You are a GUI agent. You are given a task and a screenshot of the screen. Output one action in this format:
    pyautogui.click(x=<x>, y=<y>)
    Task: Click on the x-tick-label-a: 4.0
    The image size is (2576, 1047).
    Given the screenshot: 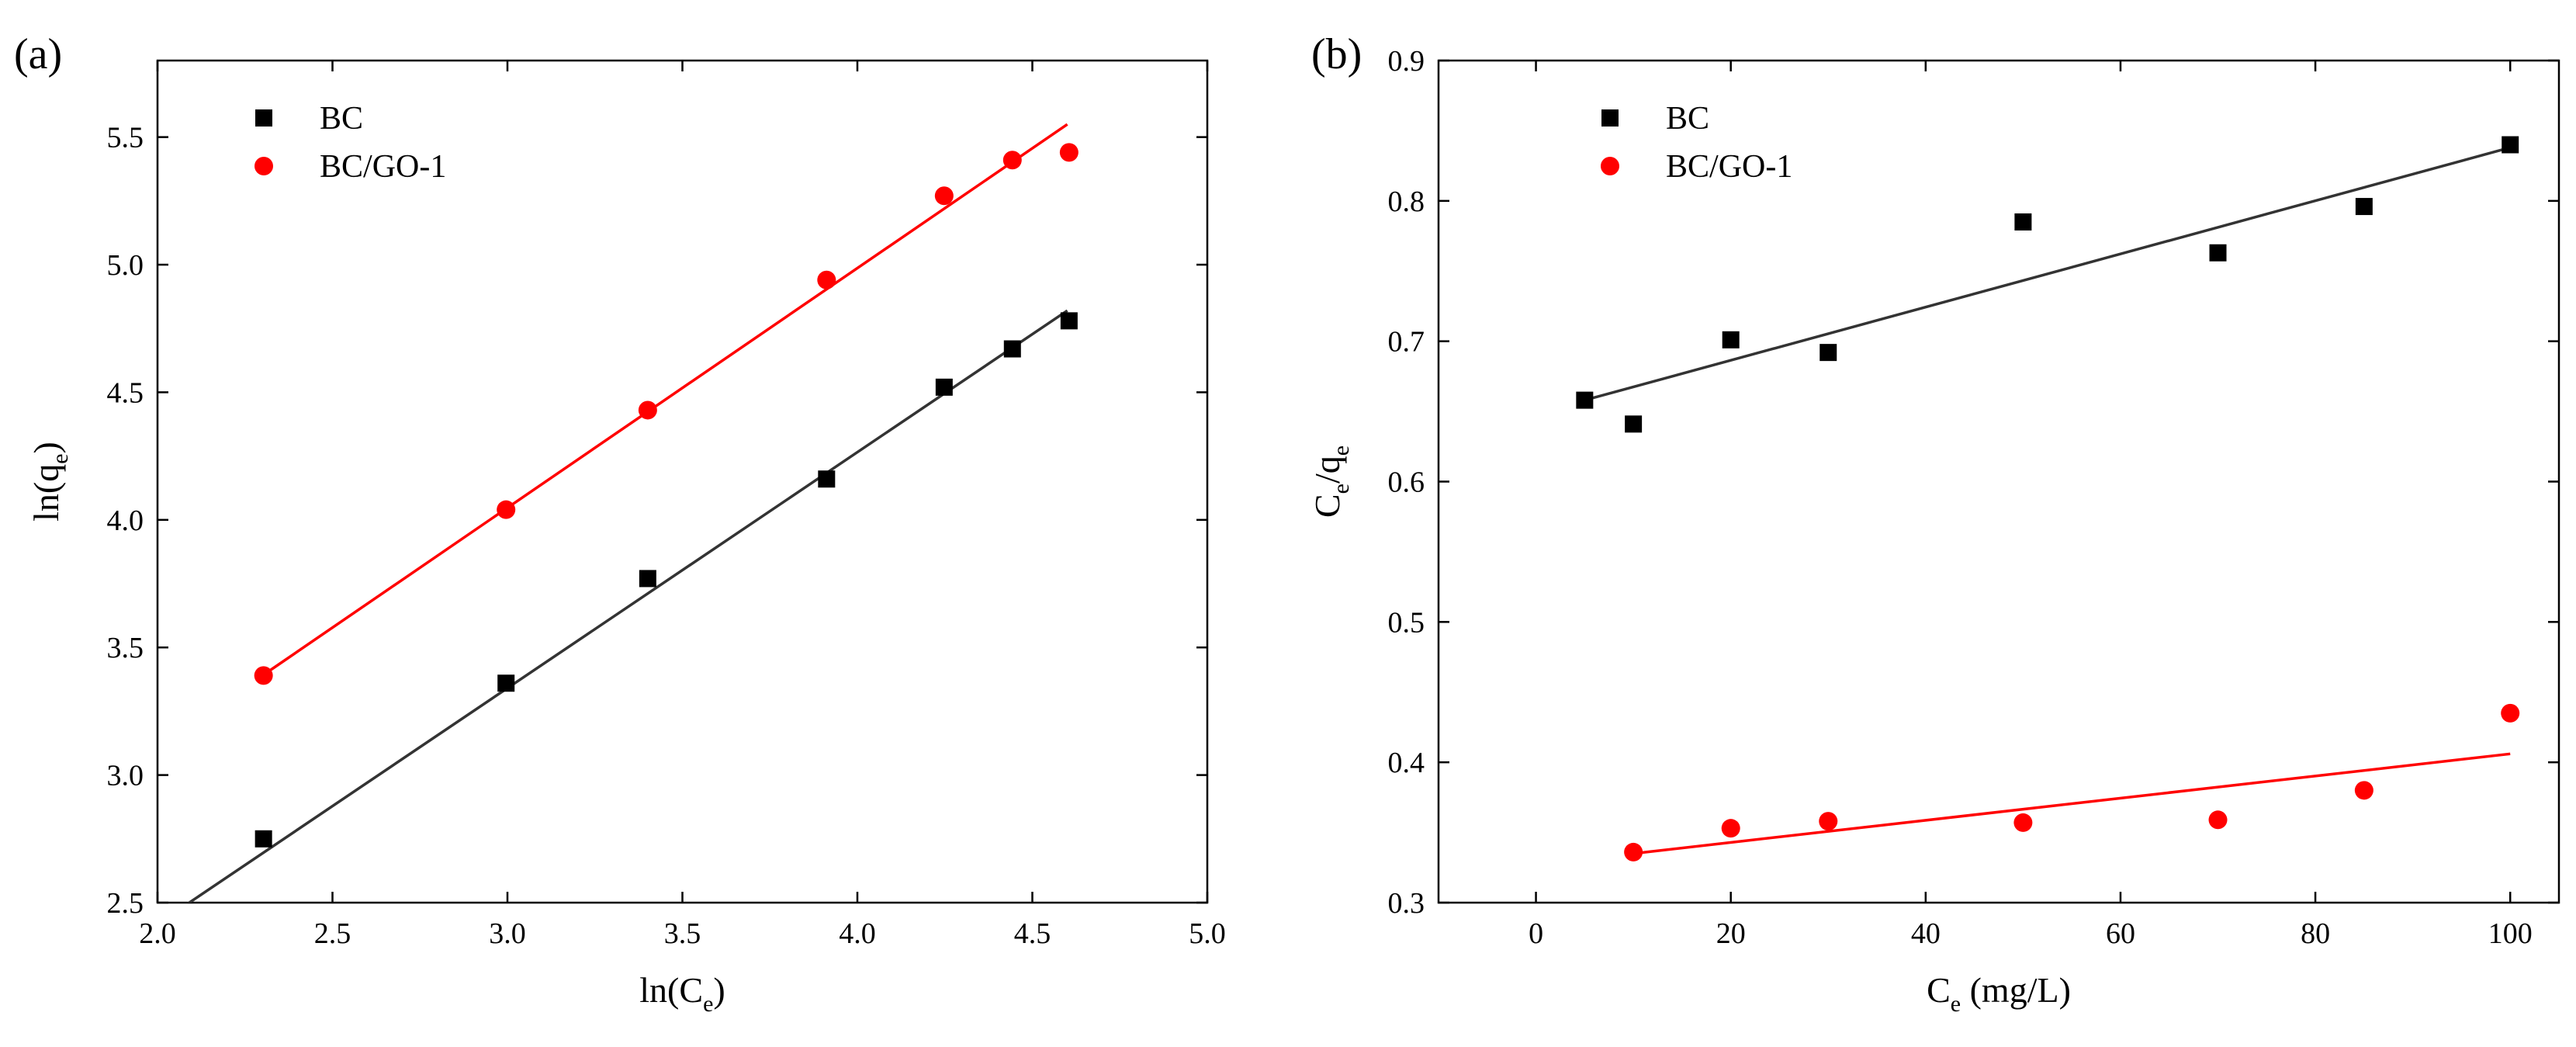 What is the action you would take?
    pyautogui.click(x=857, y=933)
    